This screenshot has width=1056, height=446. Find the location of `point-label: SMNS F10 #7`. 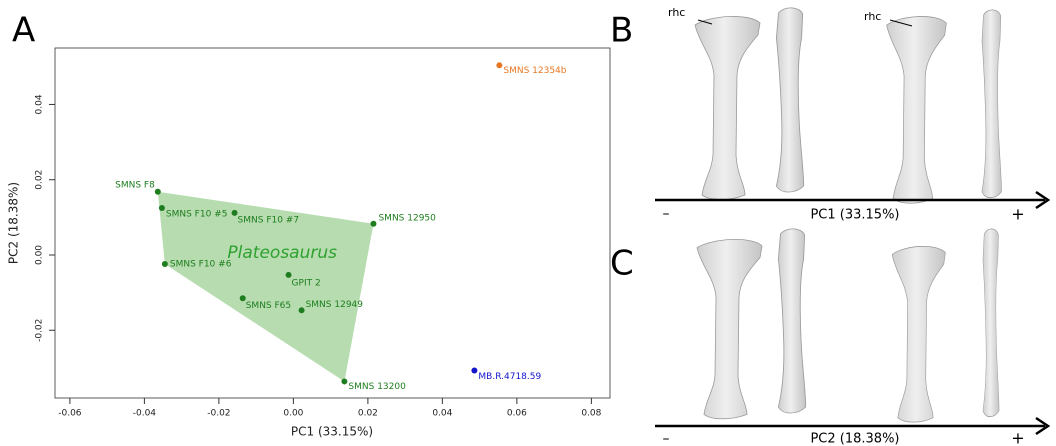

point-label: SMNS F10 #7 is located at coordinates (269, 220).